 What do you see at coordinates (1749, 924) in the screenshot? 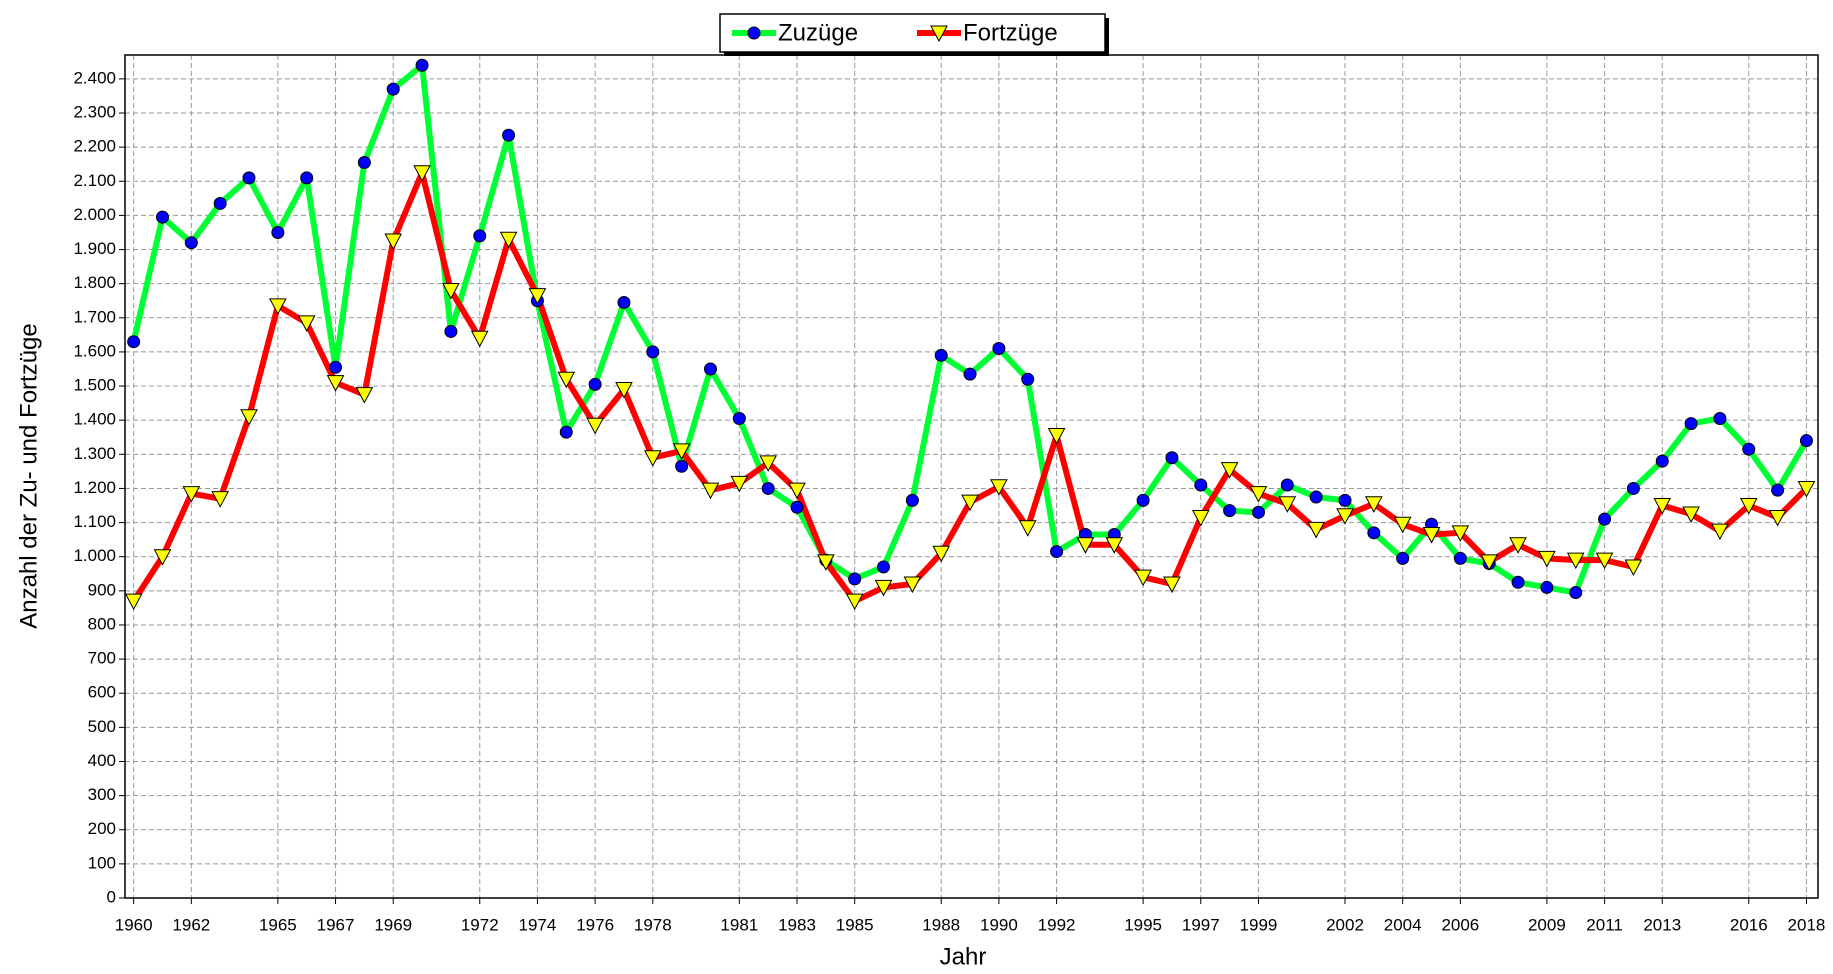
I see `x-tick-label: 2016` at bounding box center [1749, 924].